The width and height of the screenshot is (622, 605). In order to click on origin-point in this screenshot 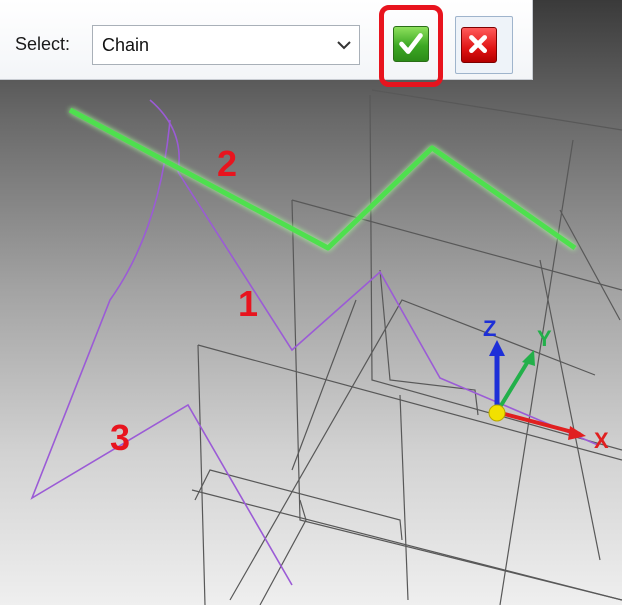, I will do `click(497, 413)`.